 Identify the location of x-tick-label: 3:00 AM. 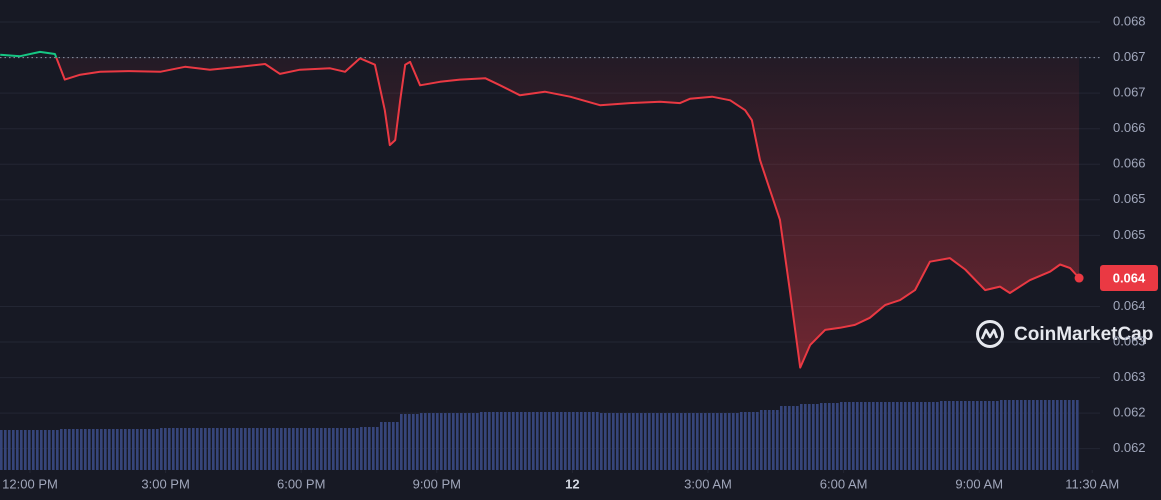
(708, 483).